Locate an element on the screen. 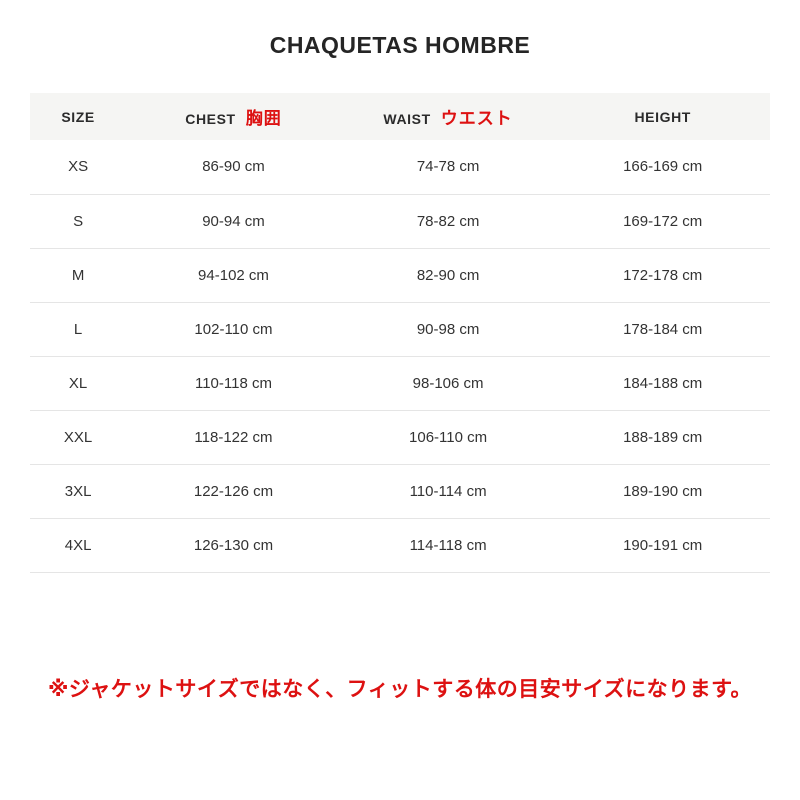 The height and width of the screenshot is (800, 800). header-row: SIZE CHEST 胸囲 WAIST ウエスト HEIGHT is located at coordinates (400, 116).